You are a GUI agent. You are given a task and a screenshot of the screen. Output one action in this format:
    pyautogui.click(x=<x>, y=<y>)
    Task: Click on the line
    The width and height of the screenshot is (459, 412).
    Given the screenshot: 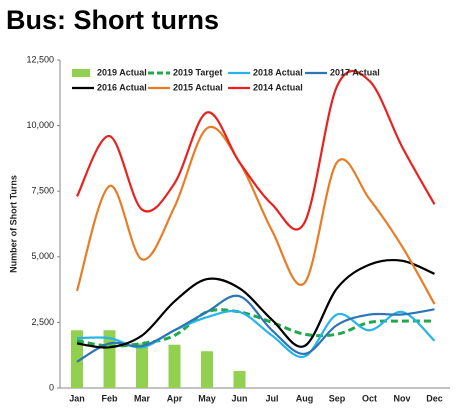 What is the action you would take?
    pyautogui.click(x=255, y=328)
    